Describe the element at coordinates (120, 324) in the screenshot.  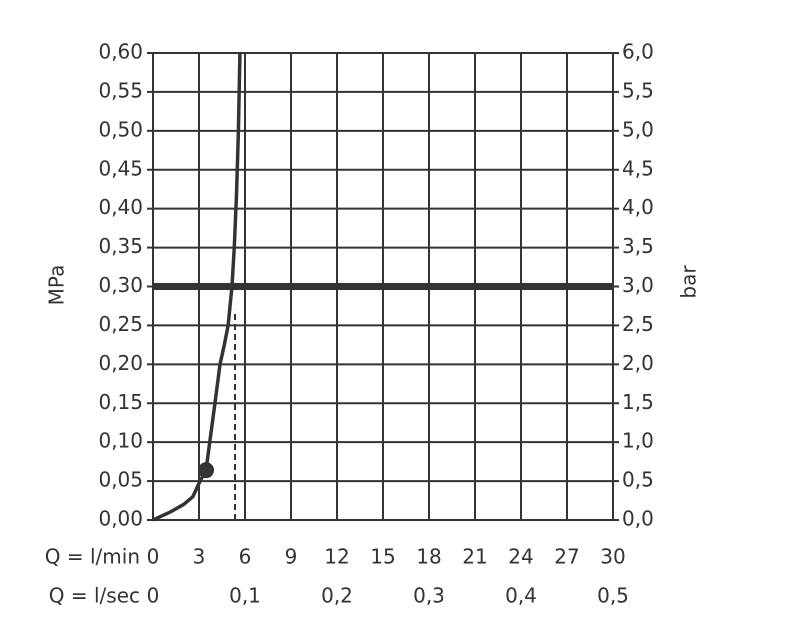
I see `y-tick-label: 0,25` at that location.